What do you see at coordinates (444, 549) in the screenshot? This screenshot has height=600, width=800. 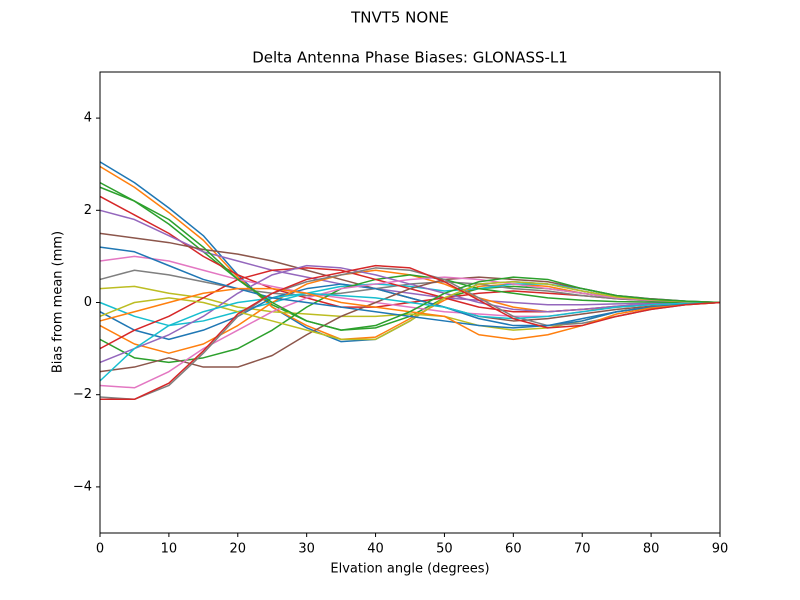 I see `x-tick-label: 50` at bounding box center [444, 549].